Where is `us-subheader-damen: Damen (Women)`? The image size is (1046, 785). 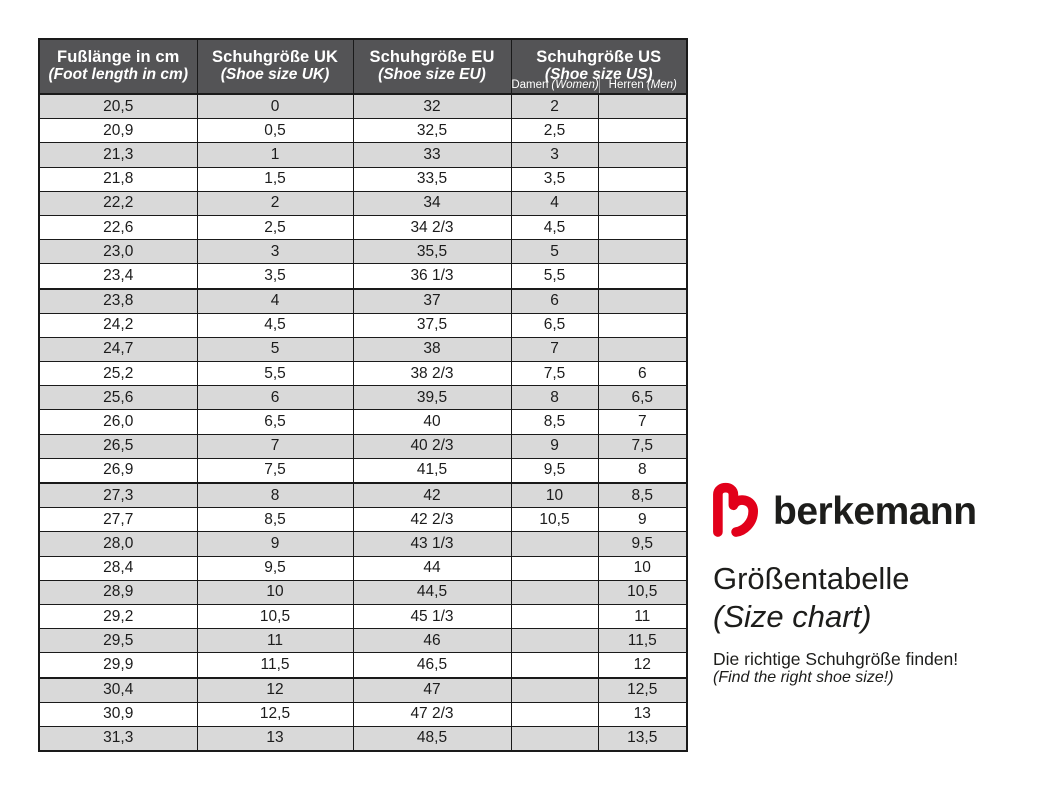
us-subheader-damen: Damen (Women) is located at coordinates (555, 84).